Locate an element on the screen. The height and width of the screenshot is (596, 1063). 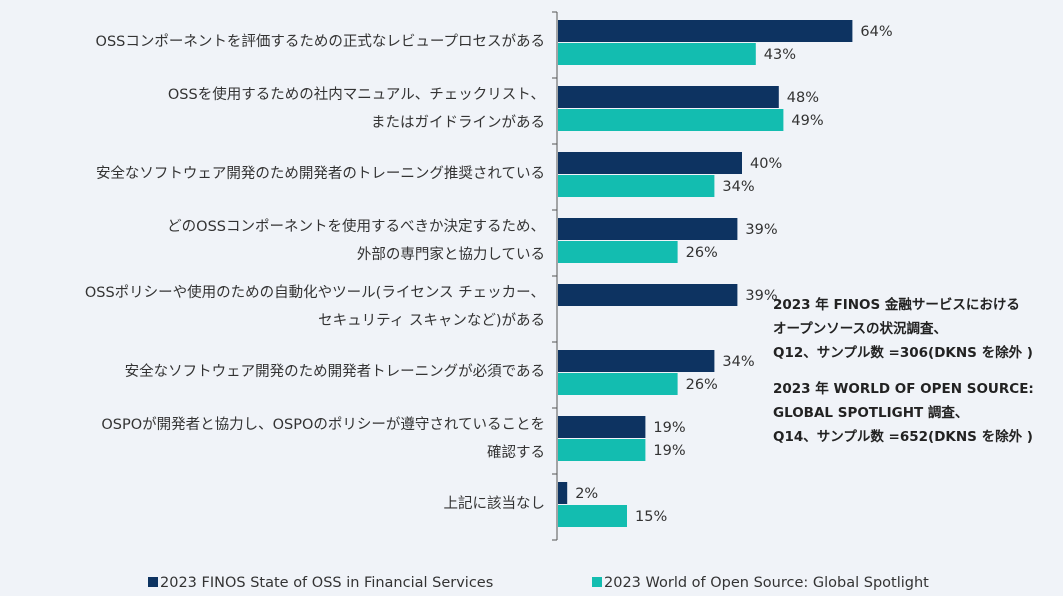
category-label: セキュリティ スキャンなど)がある is located at coordinates (431, 320).